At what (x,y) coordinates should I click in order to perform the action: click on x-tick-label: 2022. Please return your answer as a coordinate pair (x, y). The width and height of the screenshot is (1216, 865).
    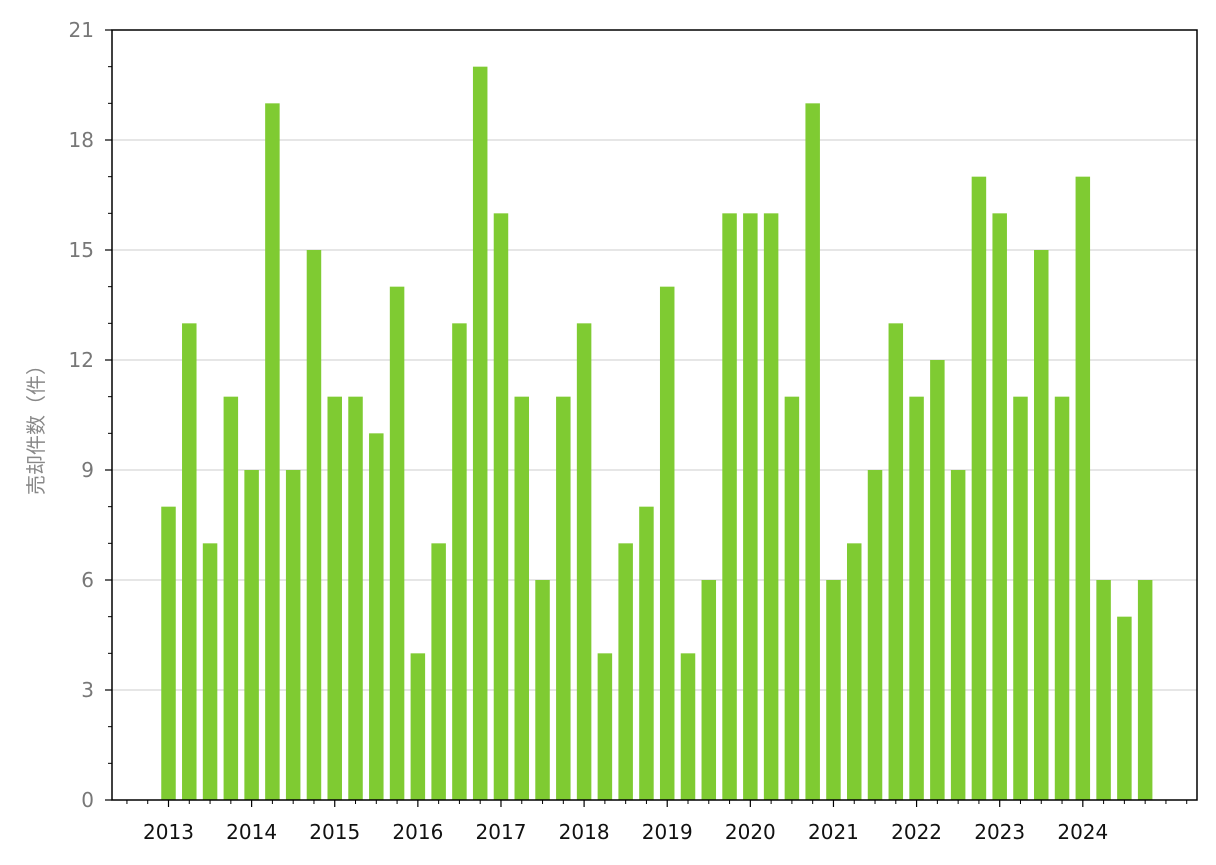
    Looking at the image, I should click on (916, 832).